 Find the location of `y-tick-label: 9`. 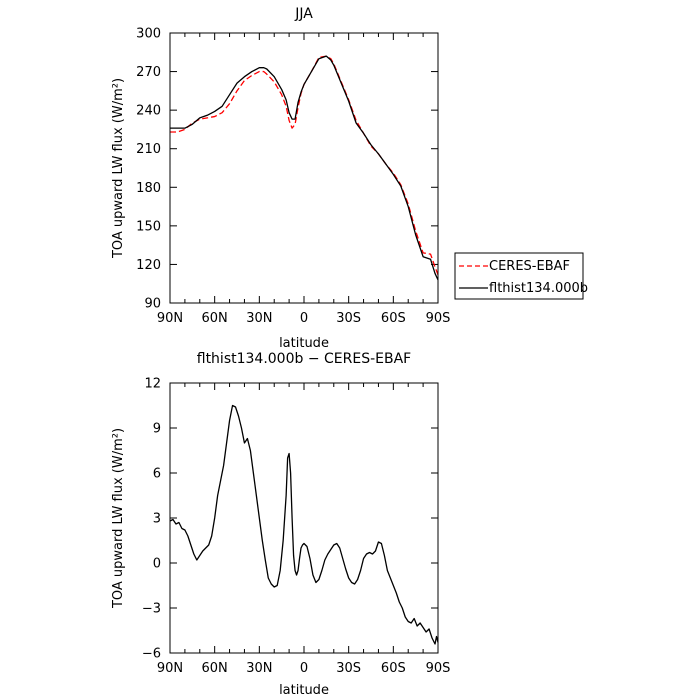

y-tick-label: 9 is located at coordinates (157, 429).